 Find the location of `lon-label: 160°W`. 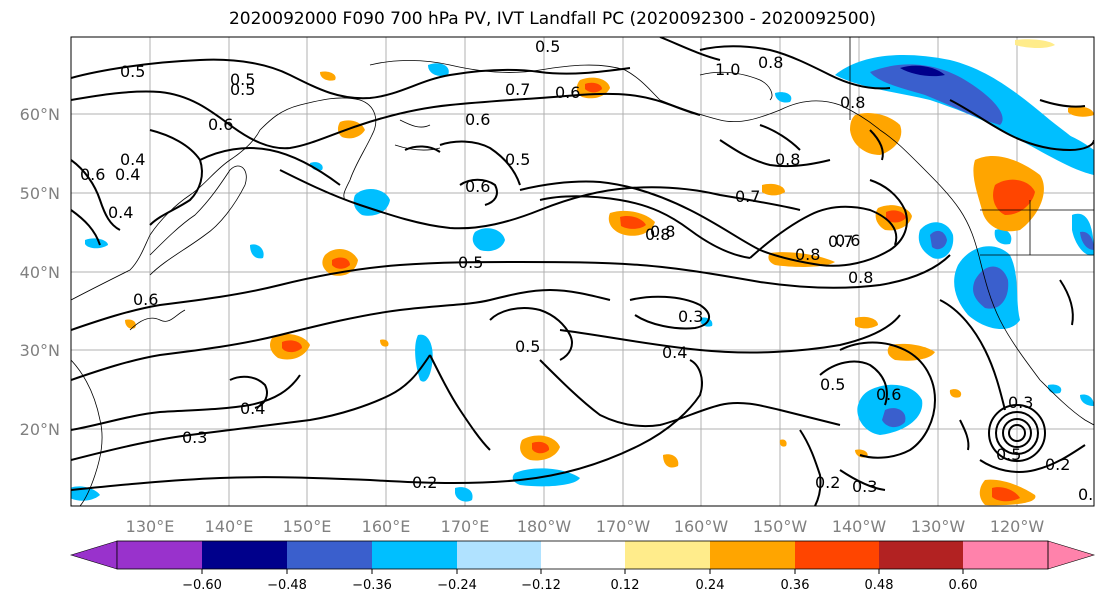

lon-label: 160°W is located at coordinates (701, 526).